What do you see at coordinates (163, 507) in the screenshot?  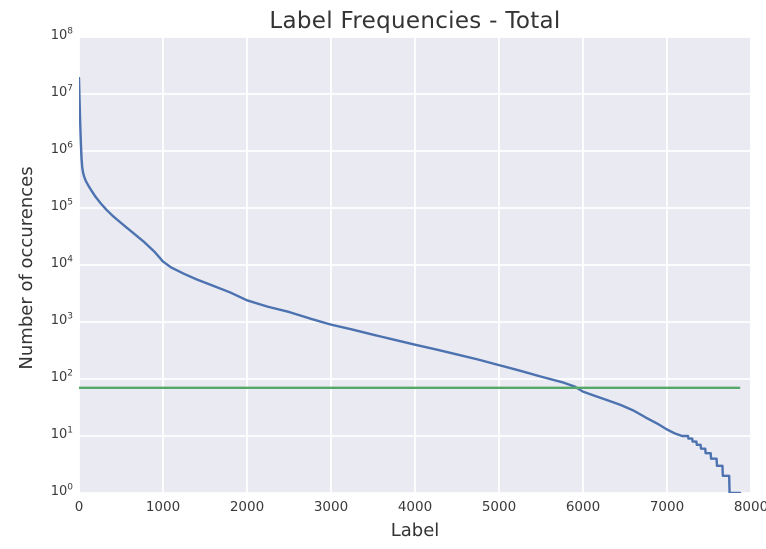 I see `x-tick-label-1000: 1000` at bounding box center [163, 507].